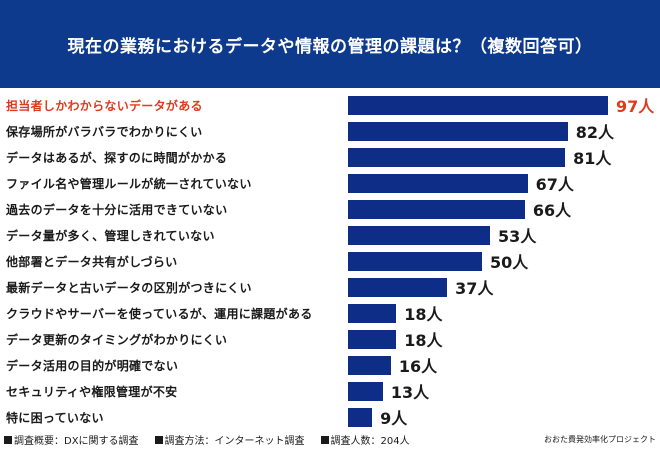 This screenshot has height=450, width=660. What do you see at coordinates (110, 235) in the screenshot?
I see `category-label: データ量が多く、管理しきれていない` at bounding box center [110, 235].